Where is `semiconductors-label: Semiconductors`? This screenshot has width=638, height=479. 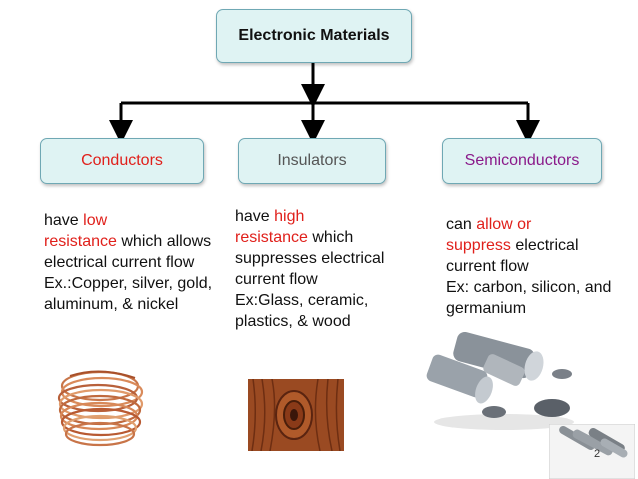
semiconductors-label: Semiconductors is located at coordinates (522, 160).